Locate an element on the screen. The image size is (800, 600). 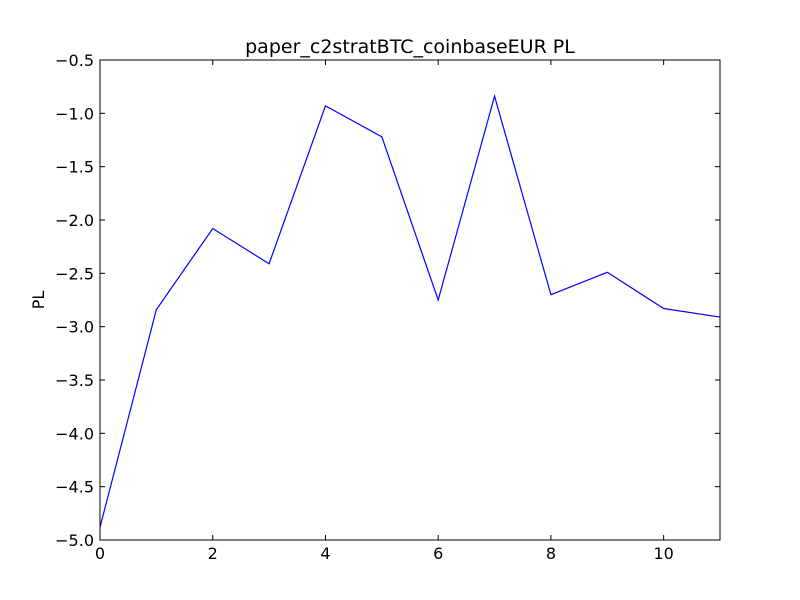
y-tick-label: −5.0 is located at coordinates (74, 540).